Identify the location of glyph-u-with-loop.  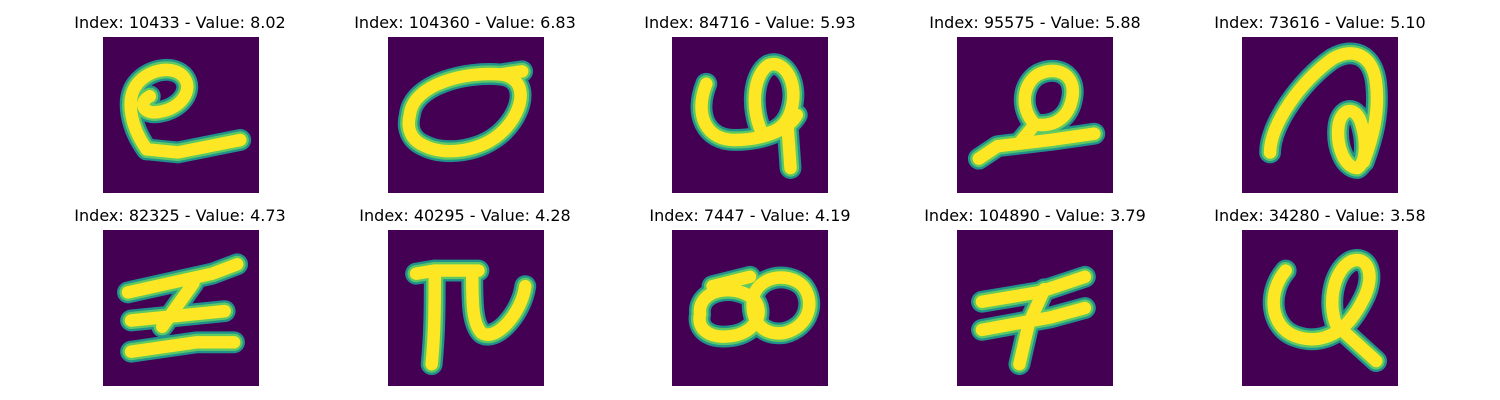
(750, 115).